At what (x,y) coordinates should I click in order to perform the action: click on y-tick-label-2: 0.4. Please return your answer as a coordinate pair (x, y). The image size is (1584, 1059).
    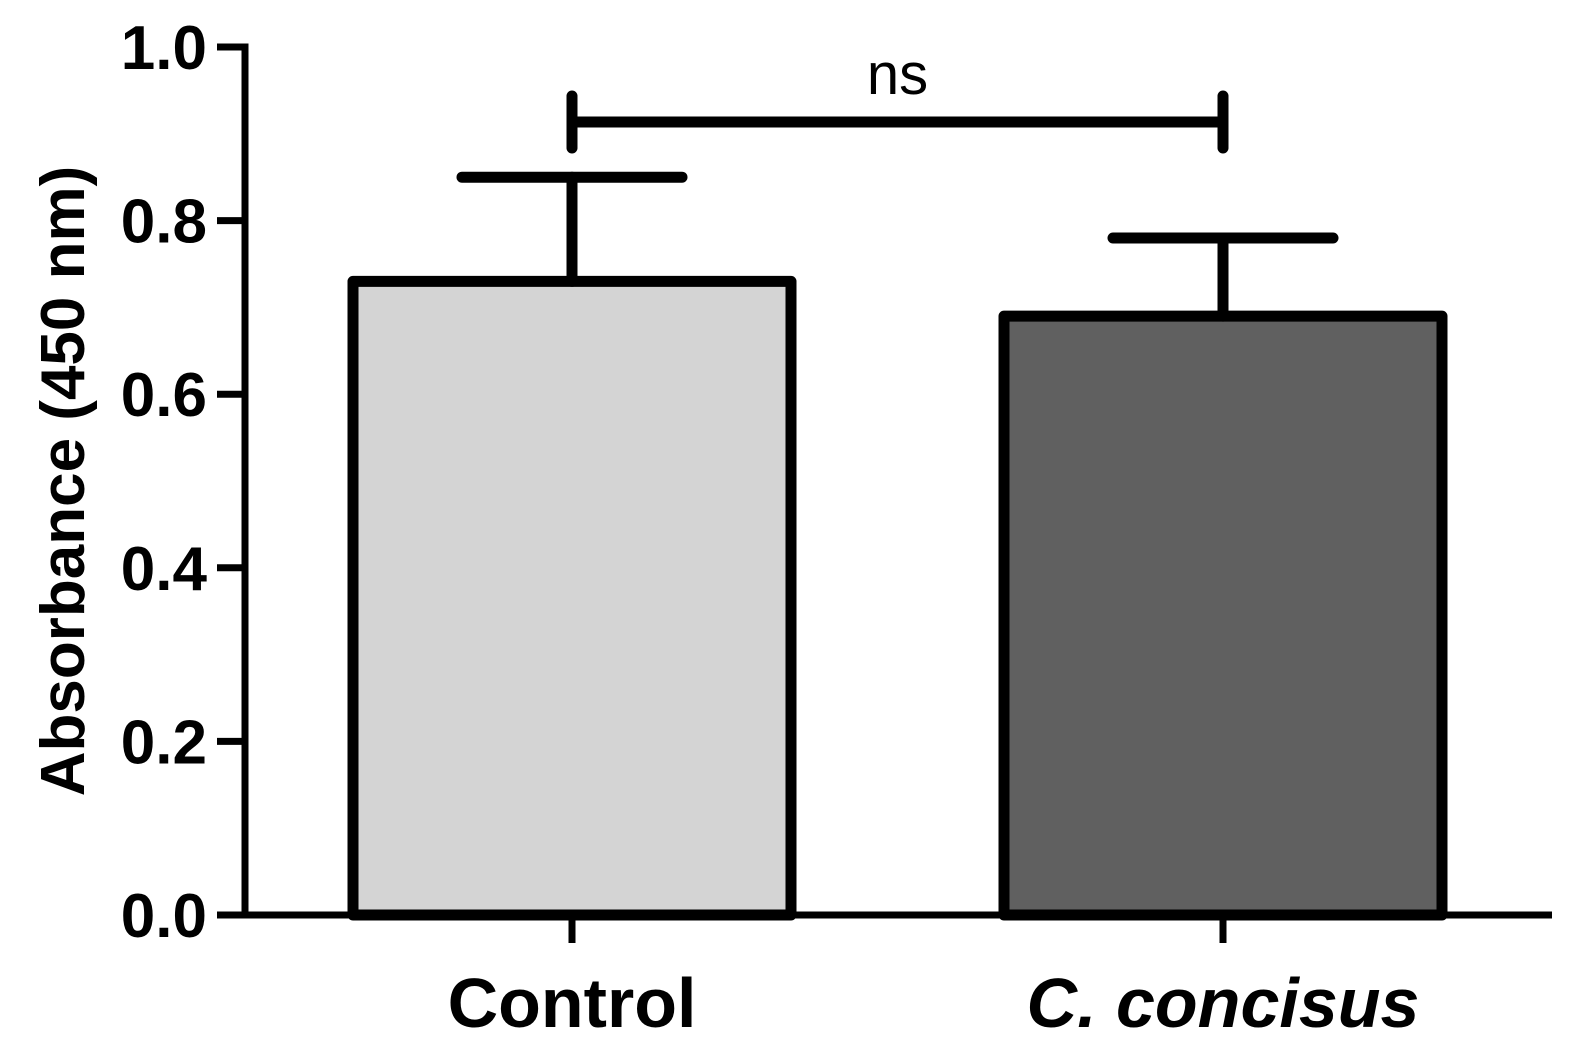
    Looking at the image, I should click on (164, 569).